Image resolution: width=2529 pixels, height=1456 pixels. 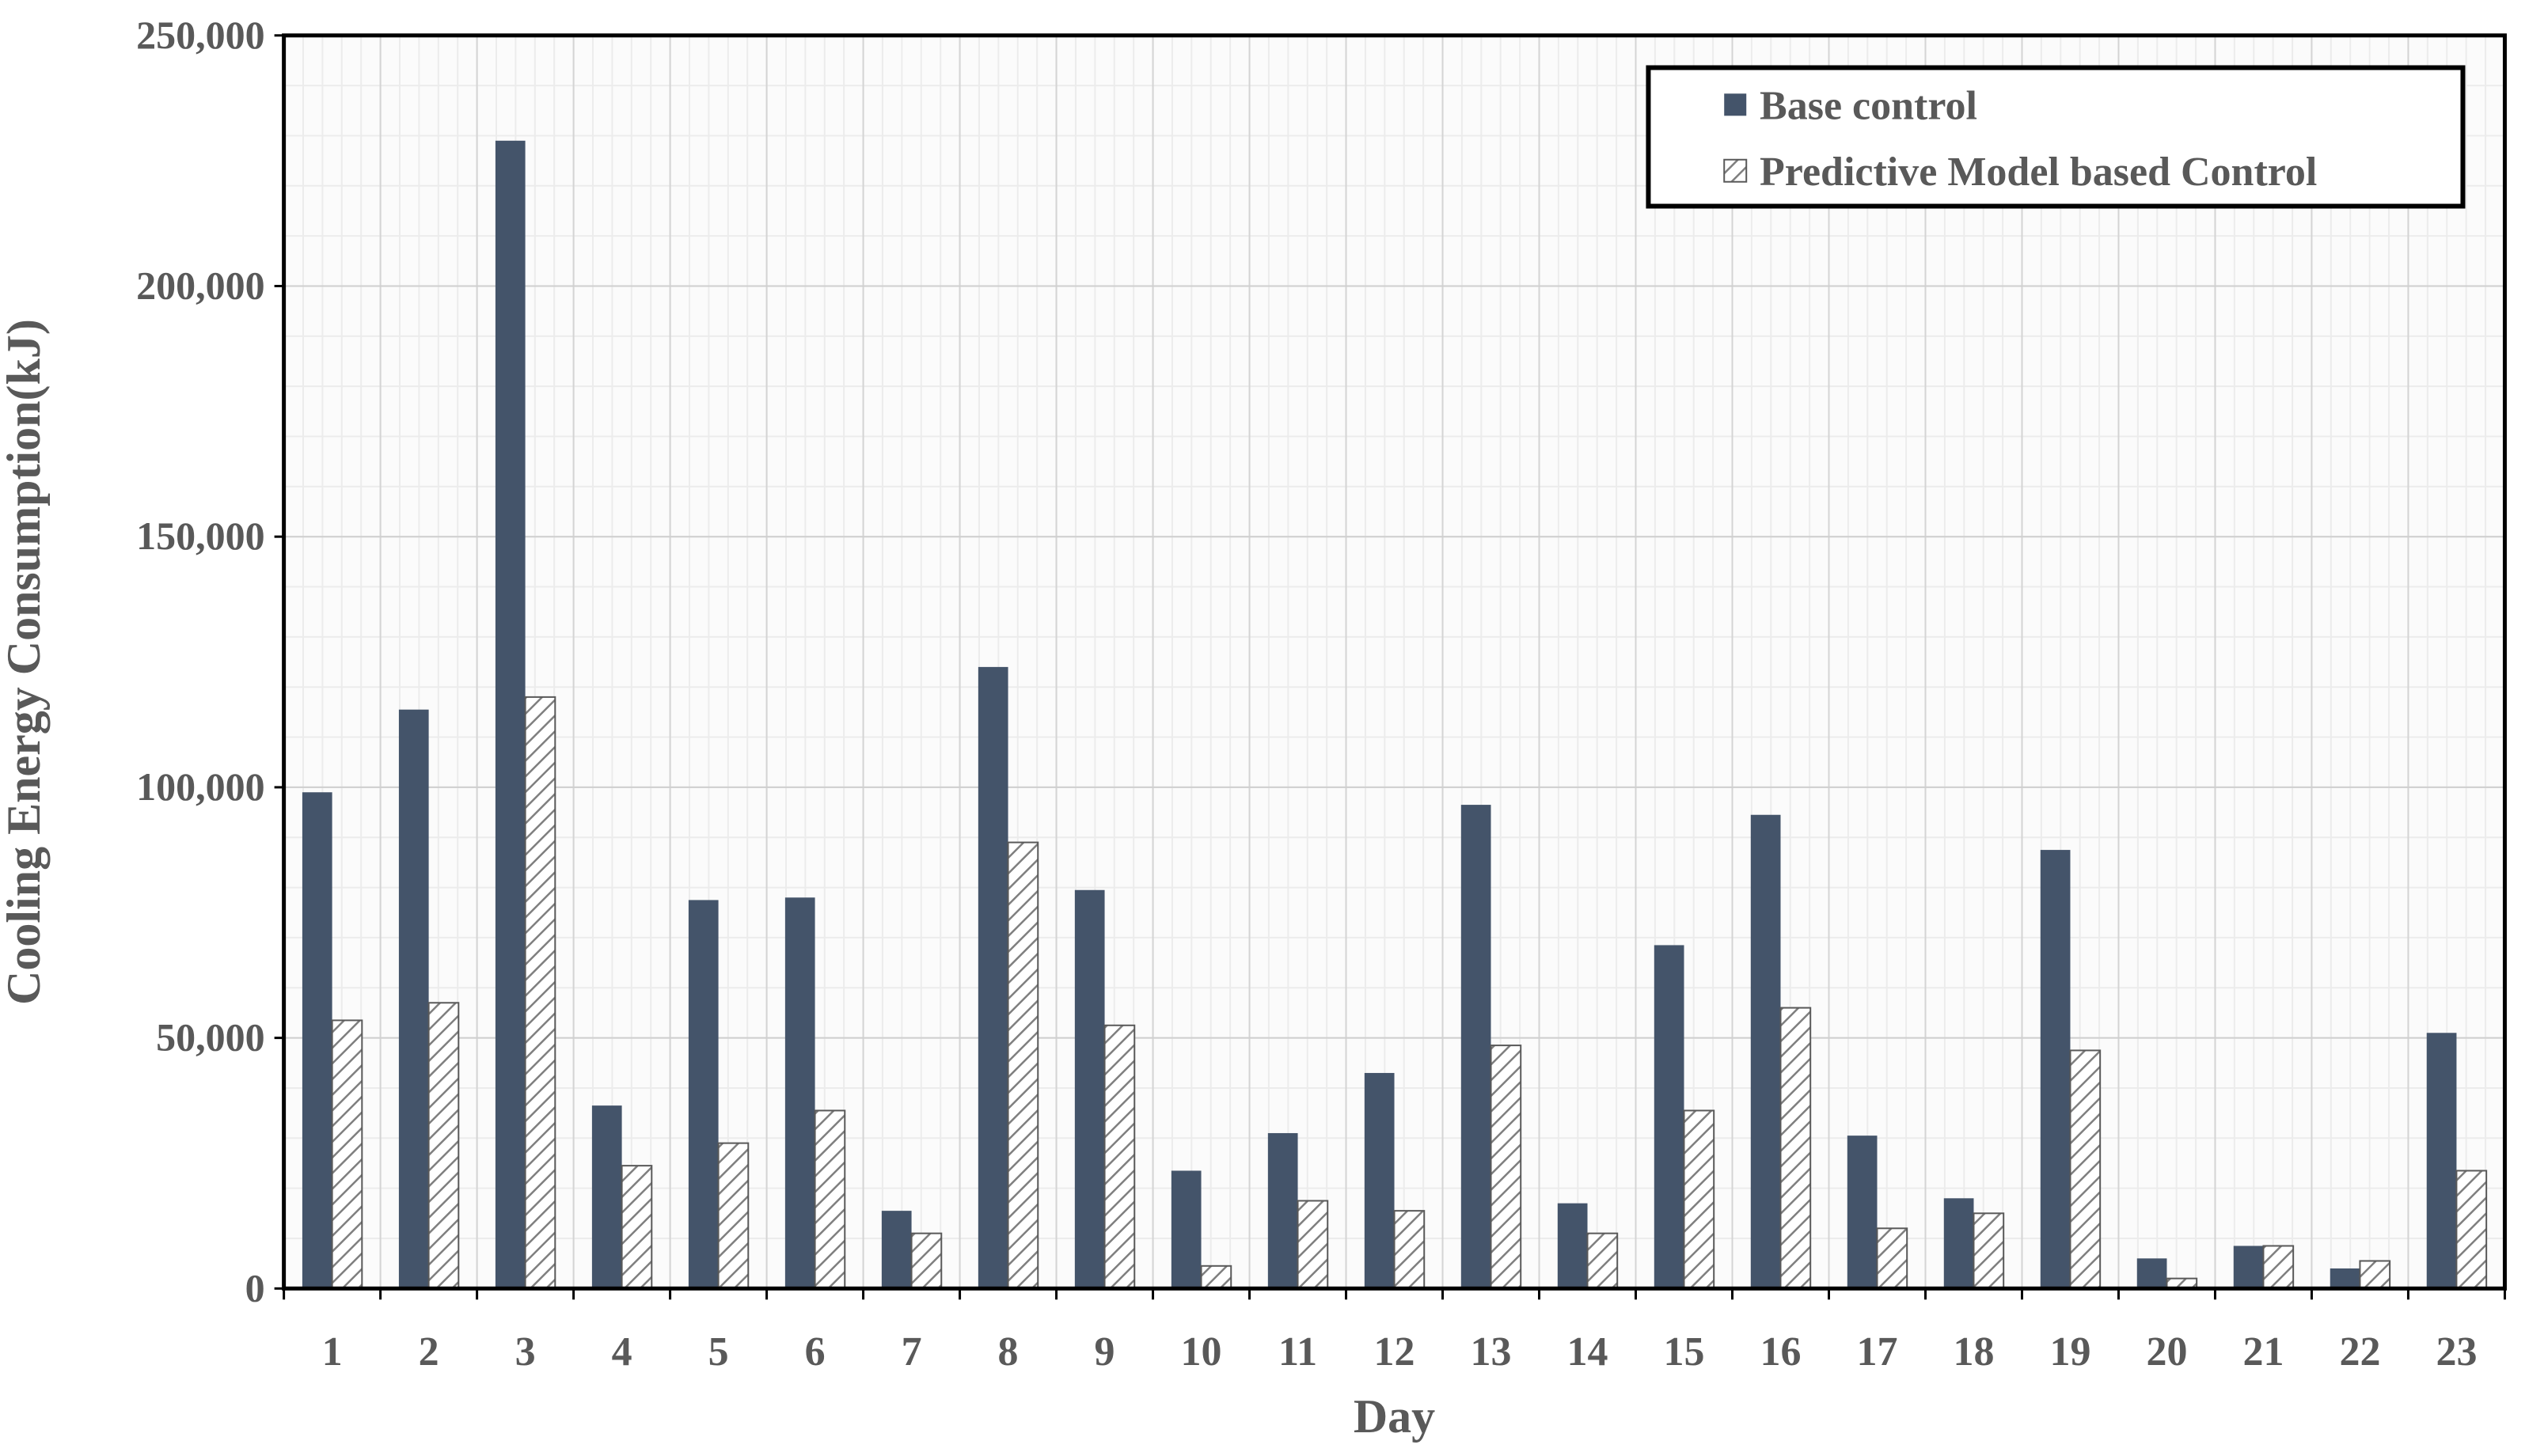 What do you see at coordinates (525, 1351) in the screenshot?
I see `x-tick-label: 3` at bounding box center [525, 1351].